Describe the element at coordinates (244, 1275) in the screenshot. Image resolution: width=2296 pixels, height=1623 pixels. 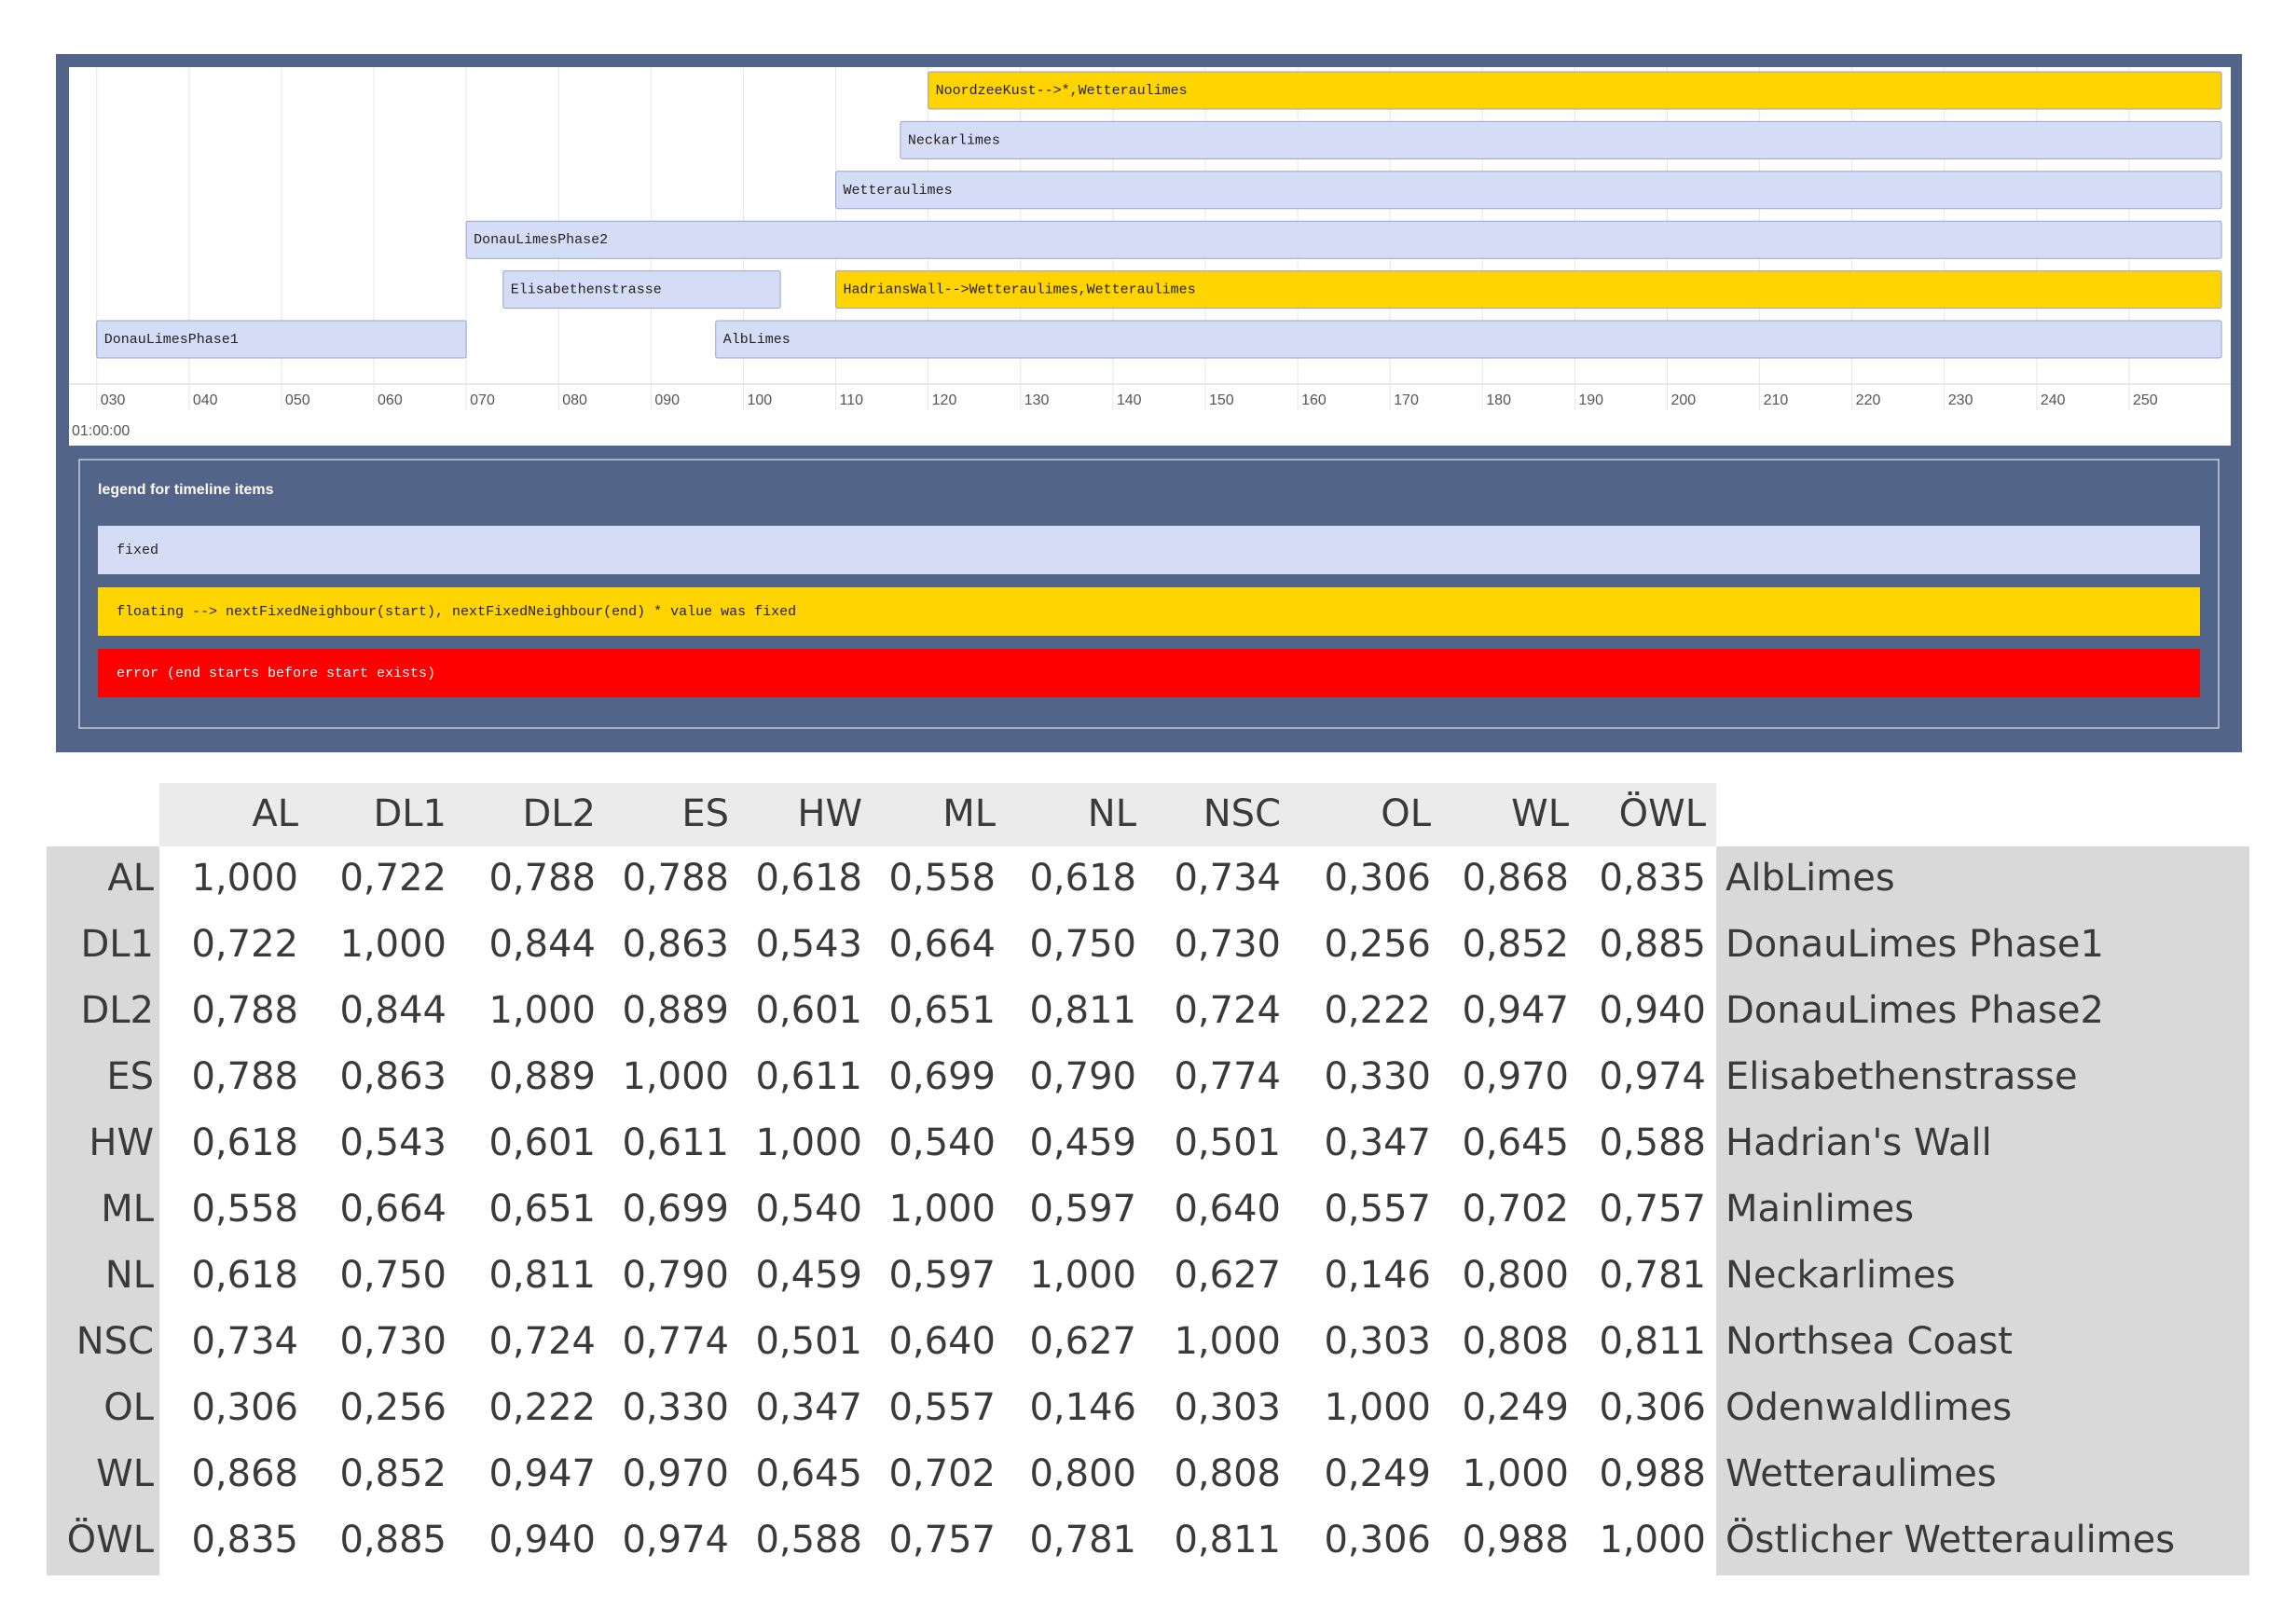
I see `table-cell: 0,618` at that location.